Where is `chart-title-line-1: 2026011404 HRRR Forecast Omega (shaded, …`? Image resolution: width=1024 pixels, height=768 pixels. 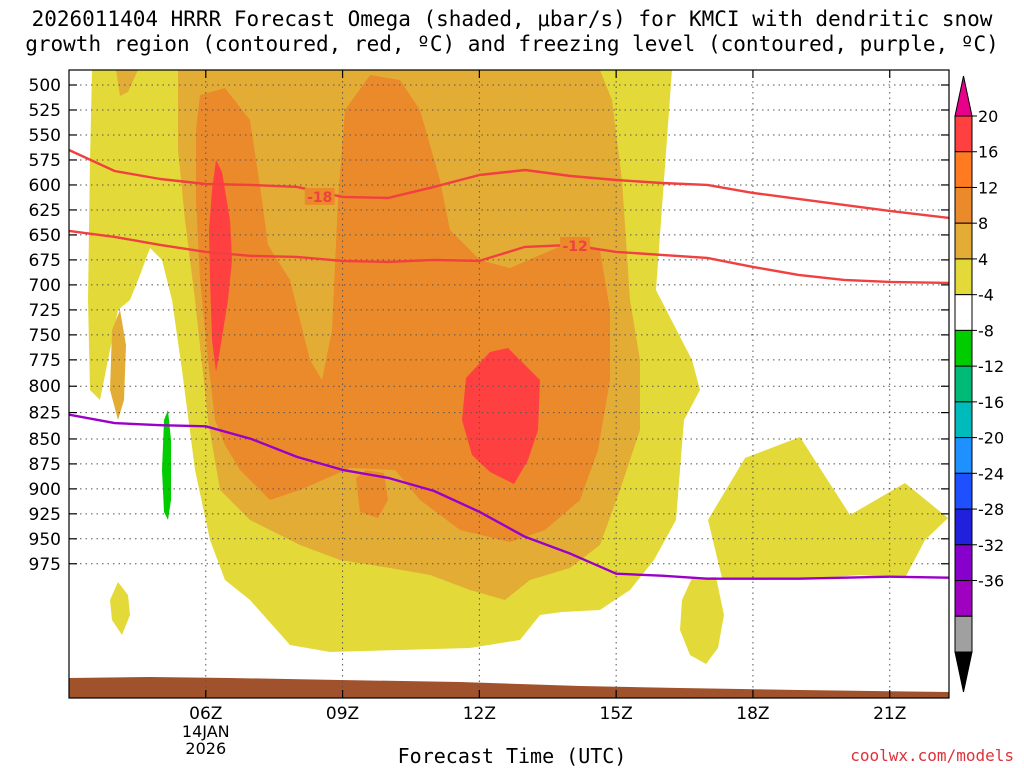
chart-title-line-1: 2026011404 HRRR Forecast Omega (shaded, … is located at coordinates (512, 19).